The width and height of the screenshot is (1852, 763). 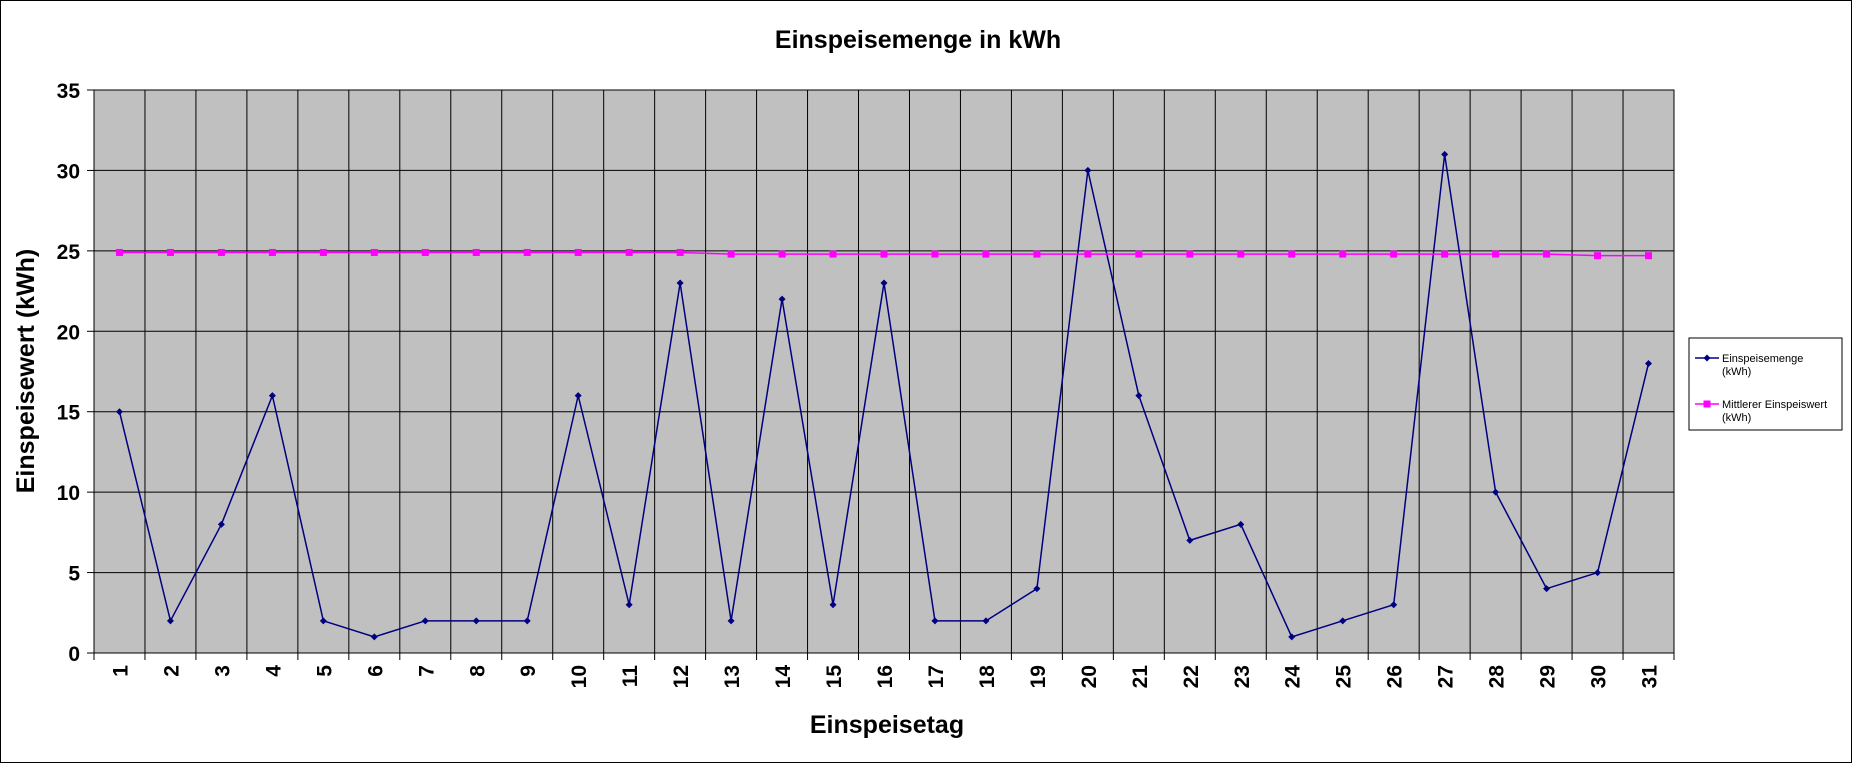 I want to click on x-tick-label: 3, so click(x=222, y=671).